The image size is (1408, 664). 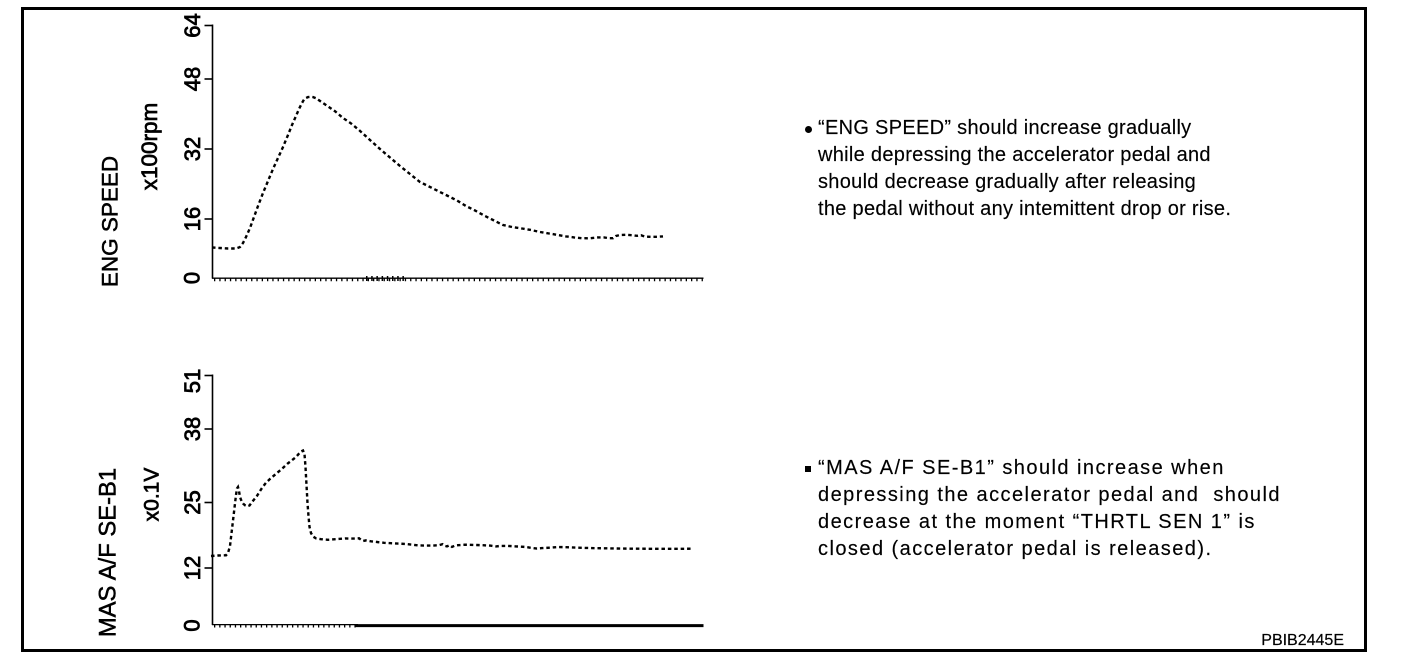 I want to click on svg-text: 48, so click(x=192, y=79).